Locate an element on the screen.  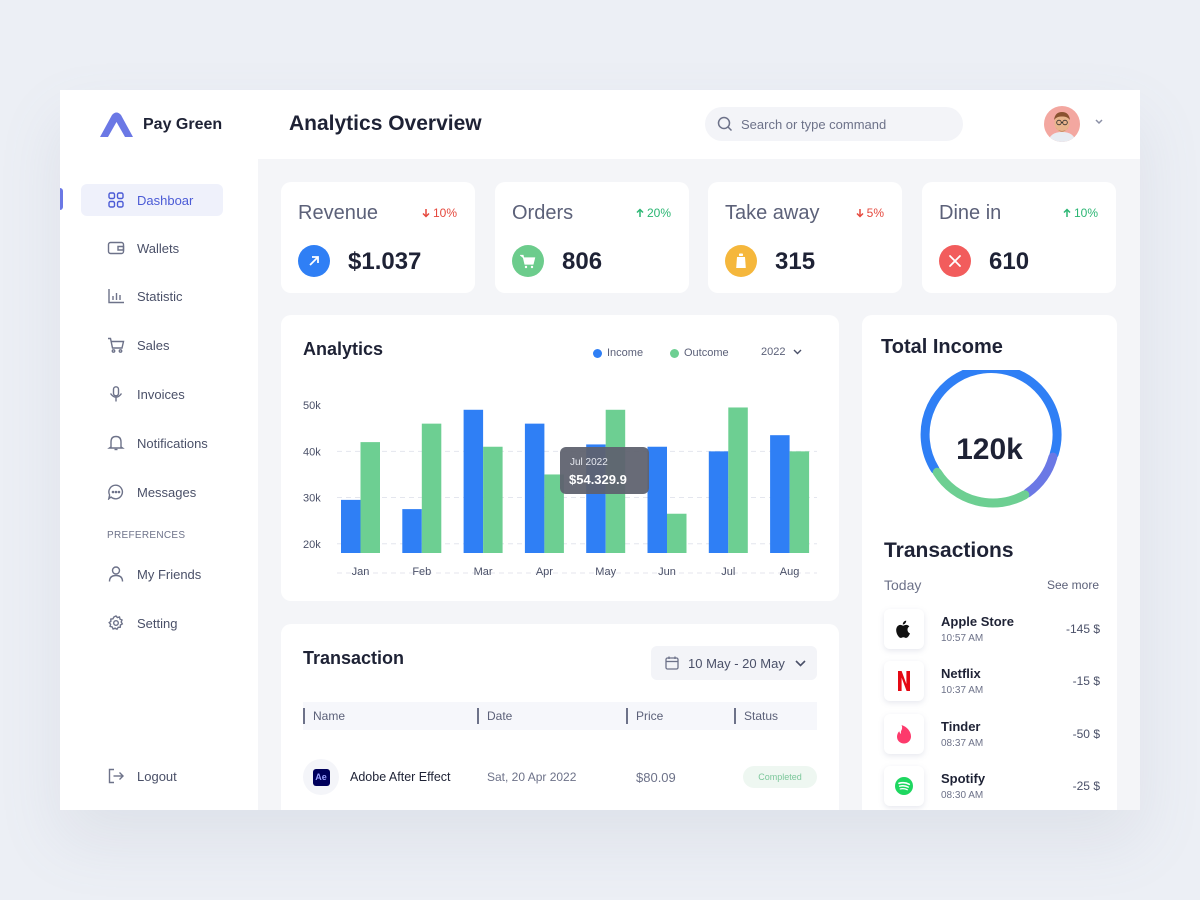
sidebar-item-dashboard: Dashboar is located at coordinates (152, 200).